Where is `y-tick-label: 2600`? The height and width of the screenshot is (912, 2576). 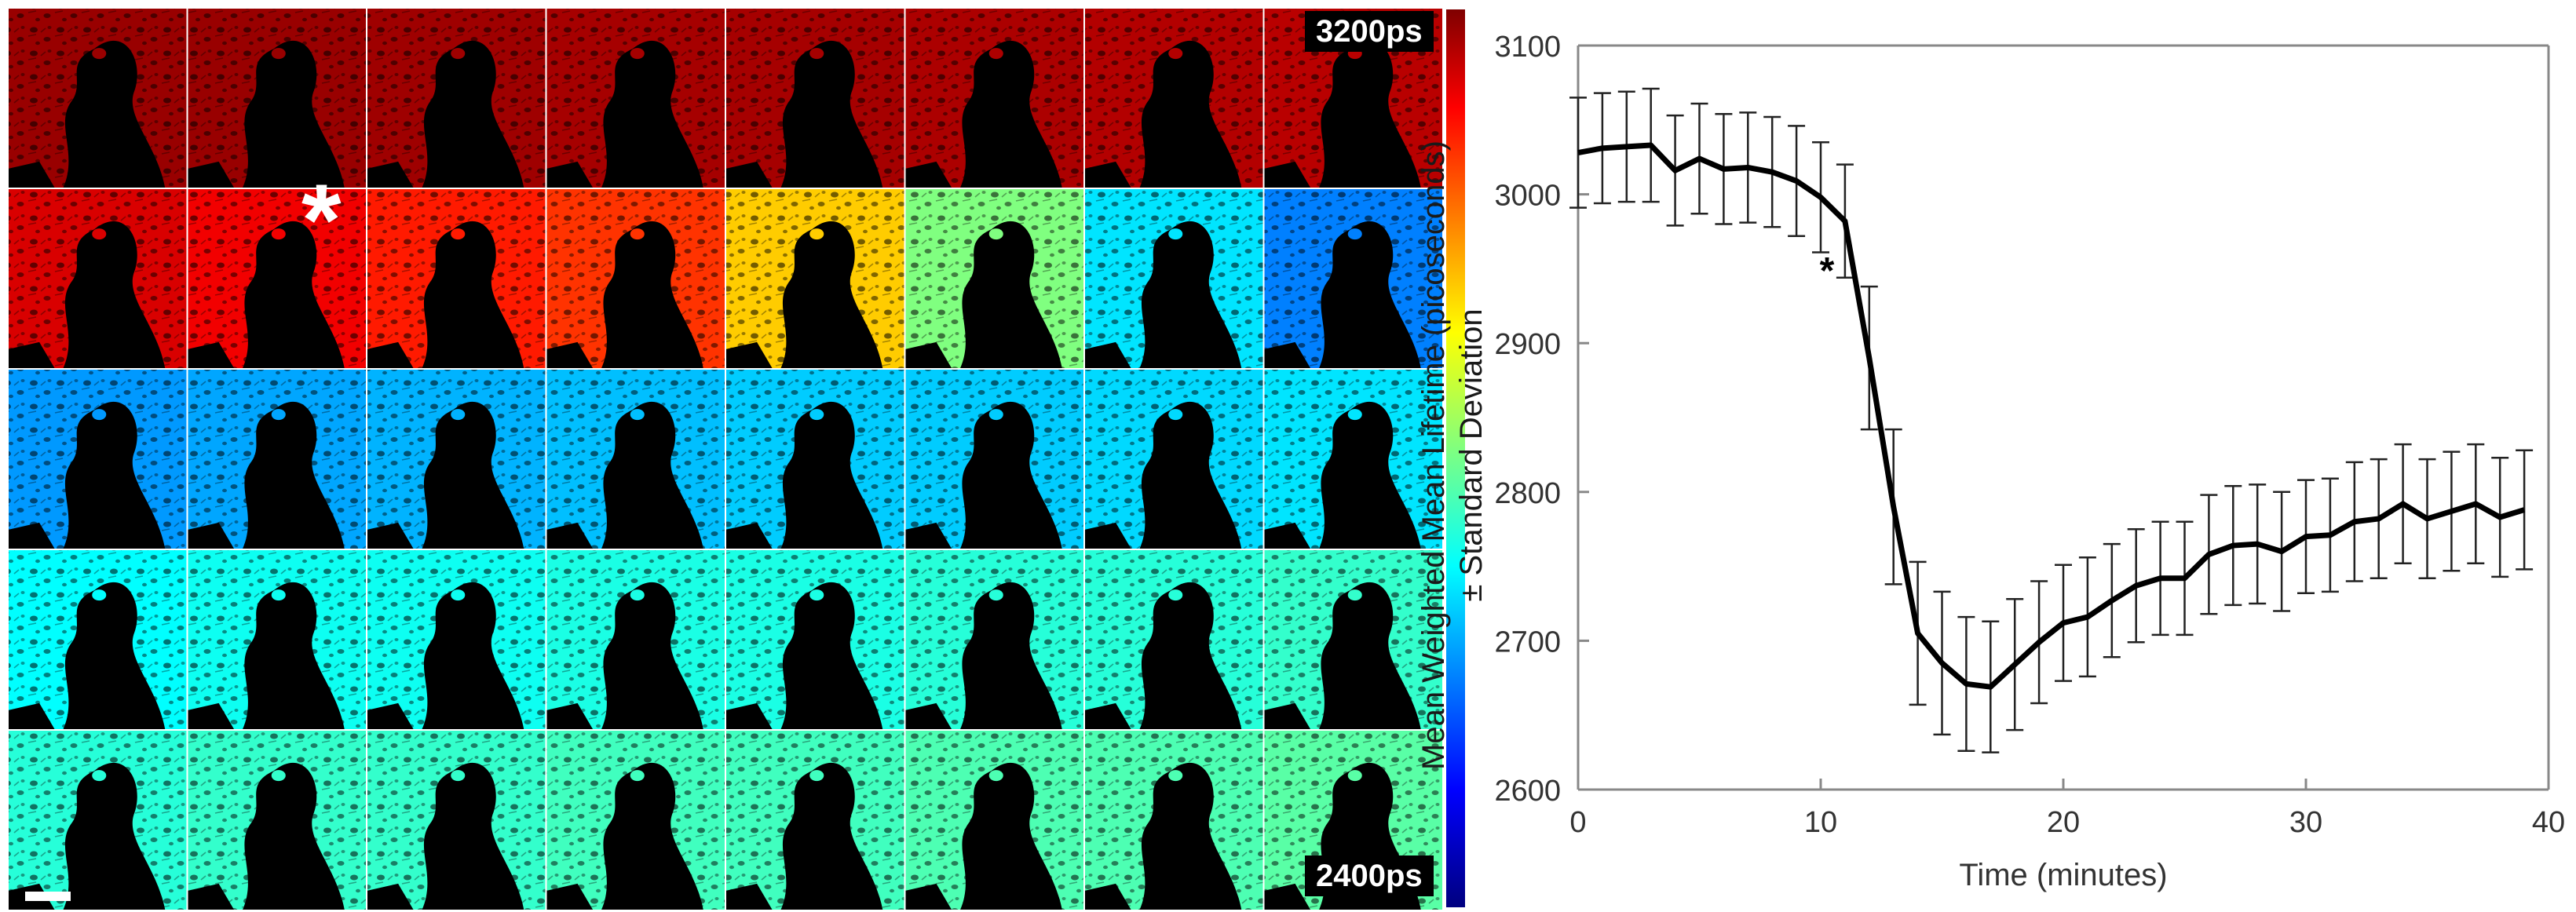 y-tick-label: 2600 is located at coordinates (1527, 792).